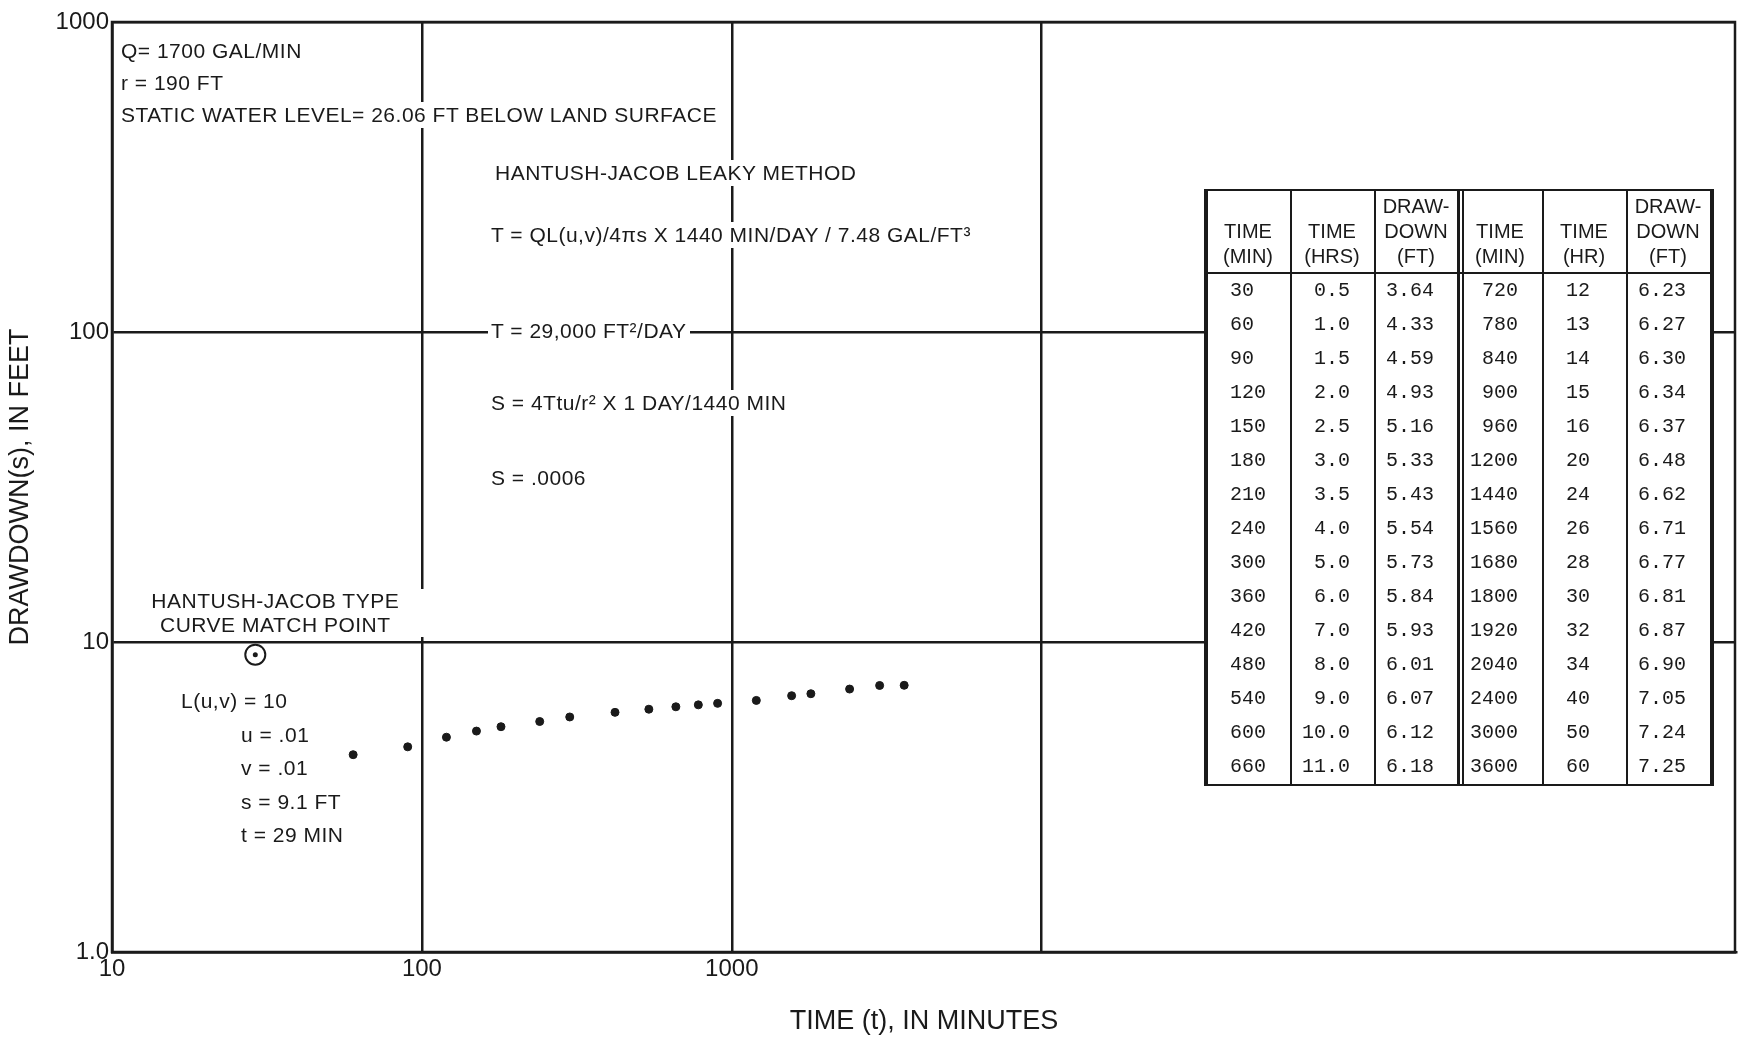 The image size is (1741, 1042). I want to click on text: 360 6.0 5.84 1800 30 6.81, so click(1458, 596).